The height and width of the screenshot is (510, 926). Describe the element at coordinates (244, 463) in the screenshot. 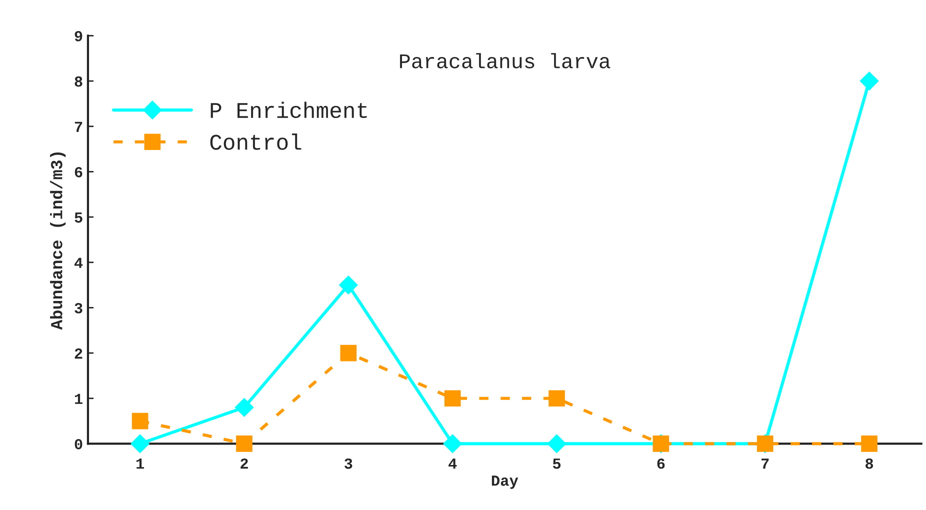

I see `x-tick-label: 2` at that location.